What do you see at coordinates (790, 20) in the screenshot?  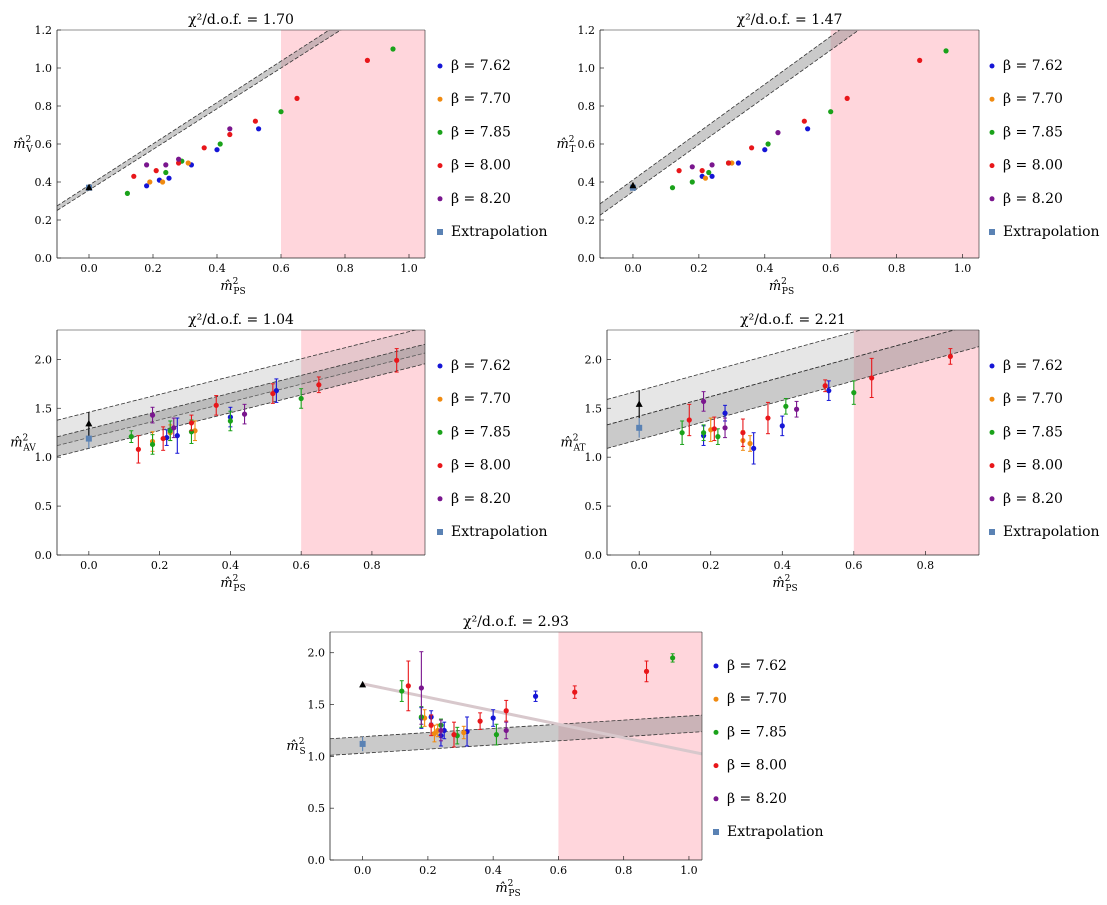 I see `chart-title: χ²/d.o.f. = 1.47` at bounding box center [790, 20].